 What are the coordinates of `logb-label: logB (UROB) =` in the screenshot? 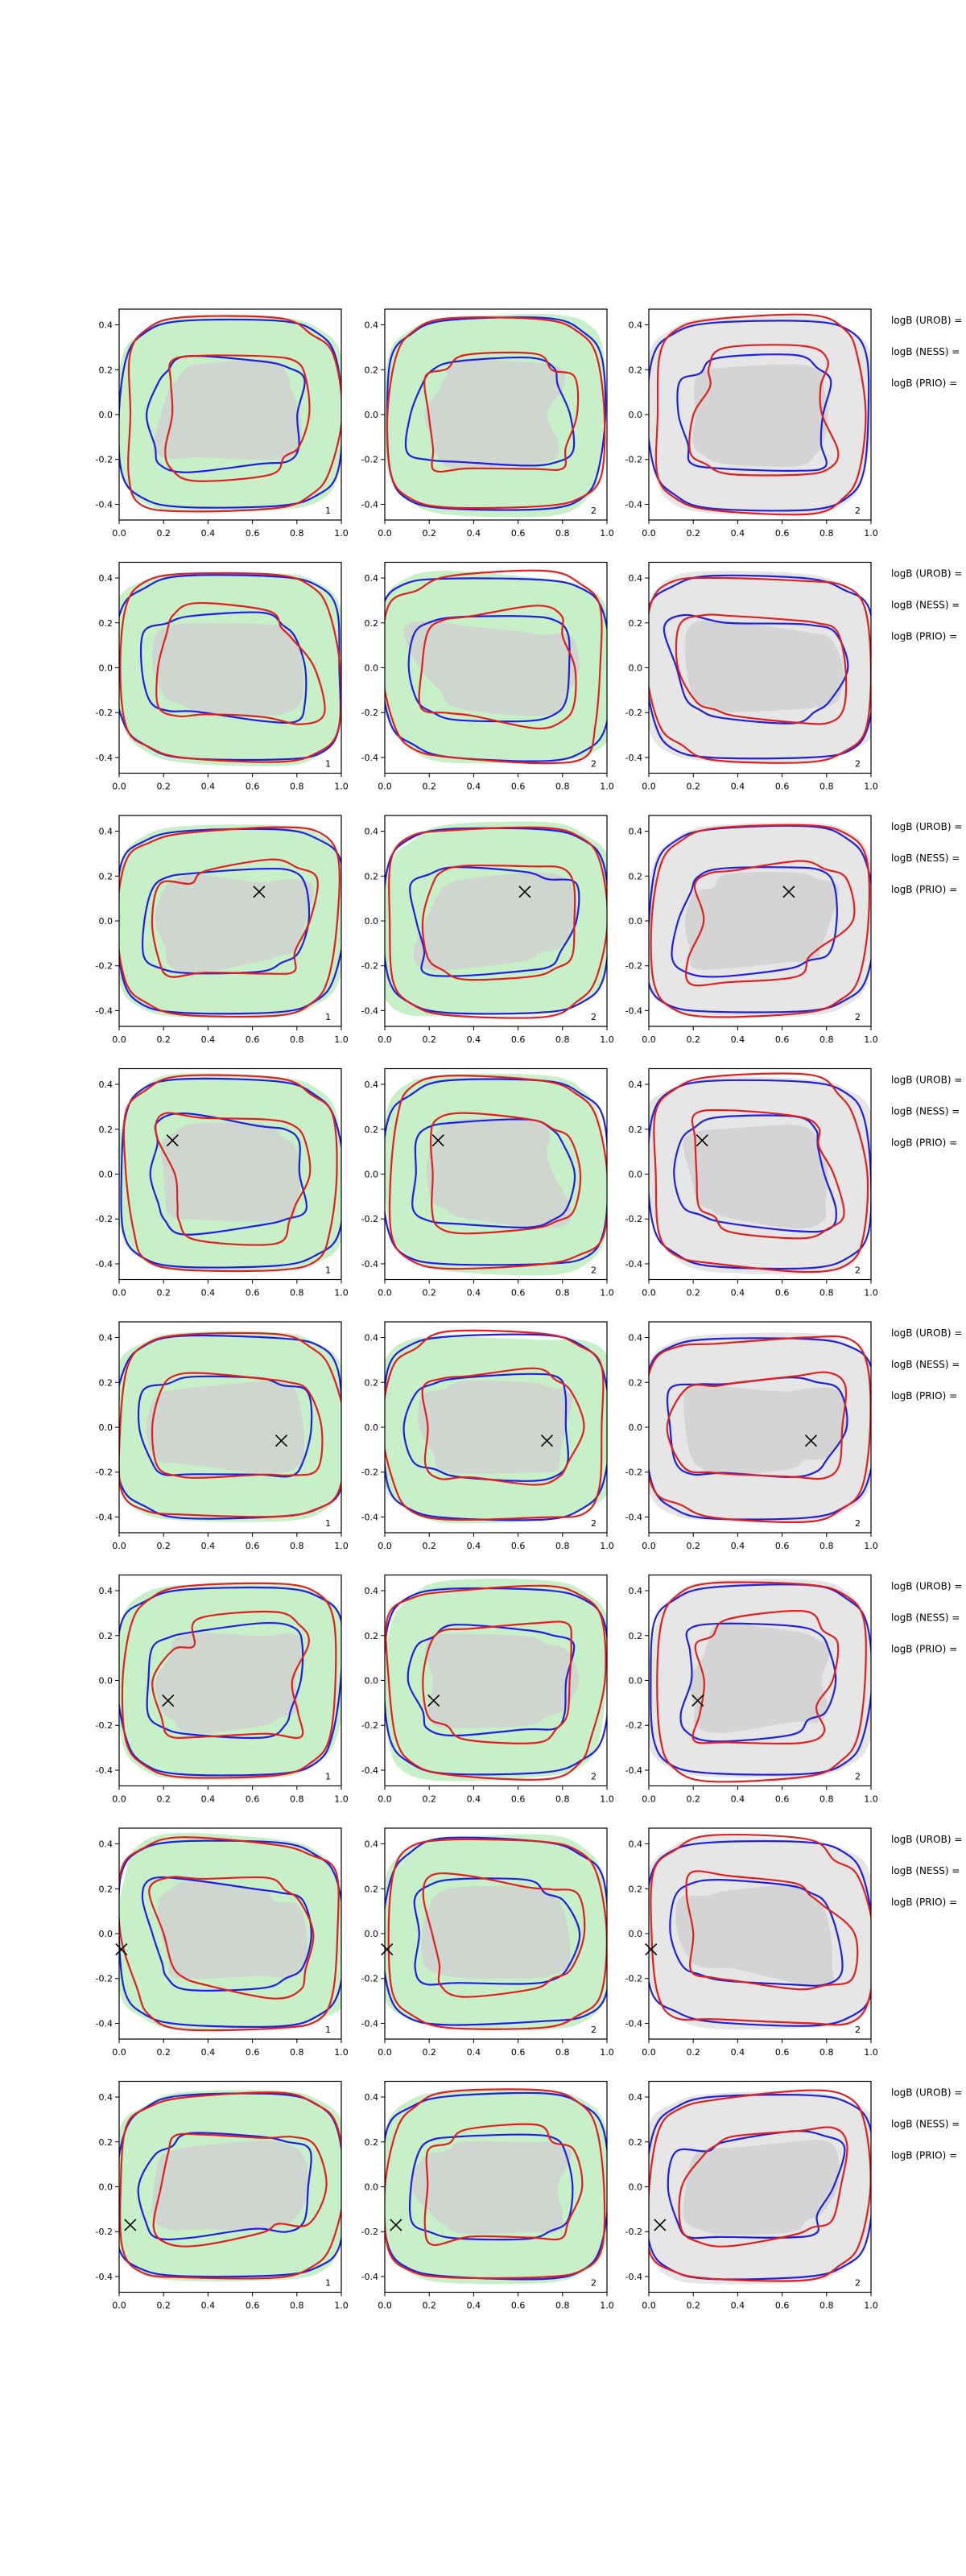 It's located at (926, 1333).